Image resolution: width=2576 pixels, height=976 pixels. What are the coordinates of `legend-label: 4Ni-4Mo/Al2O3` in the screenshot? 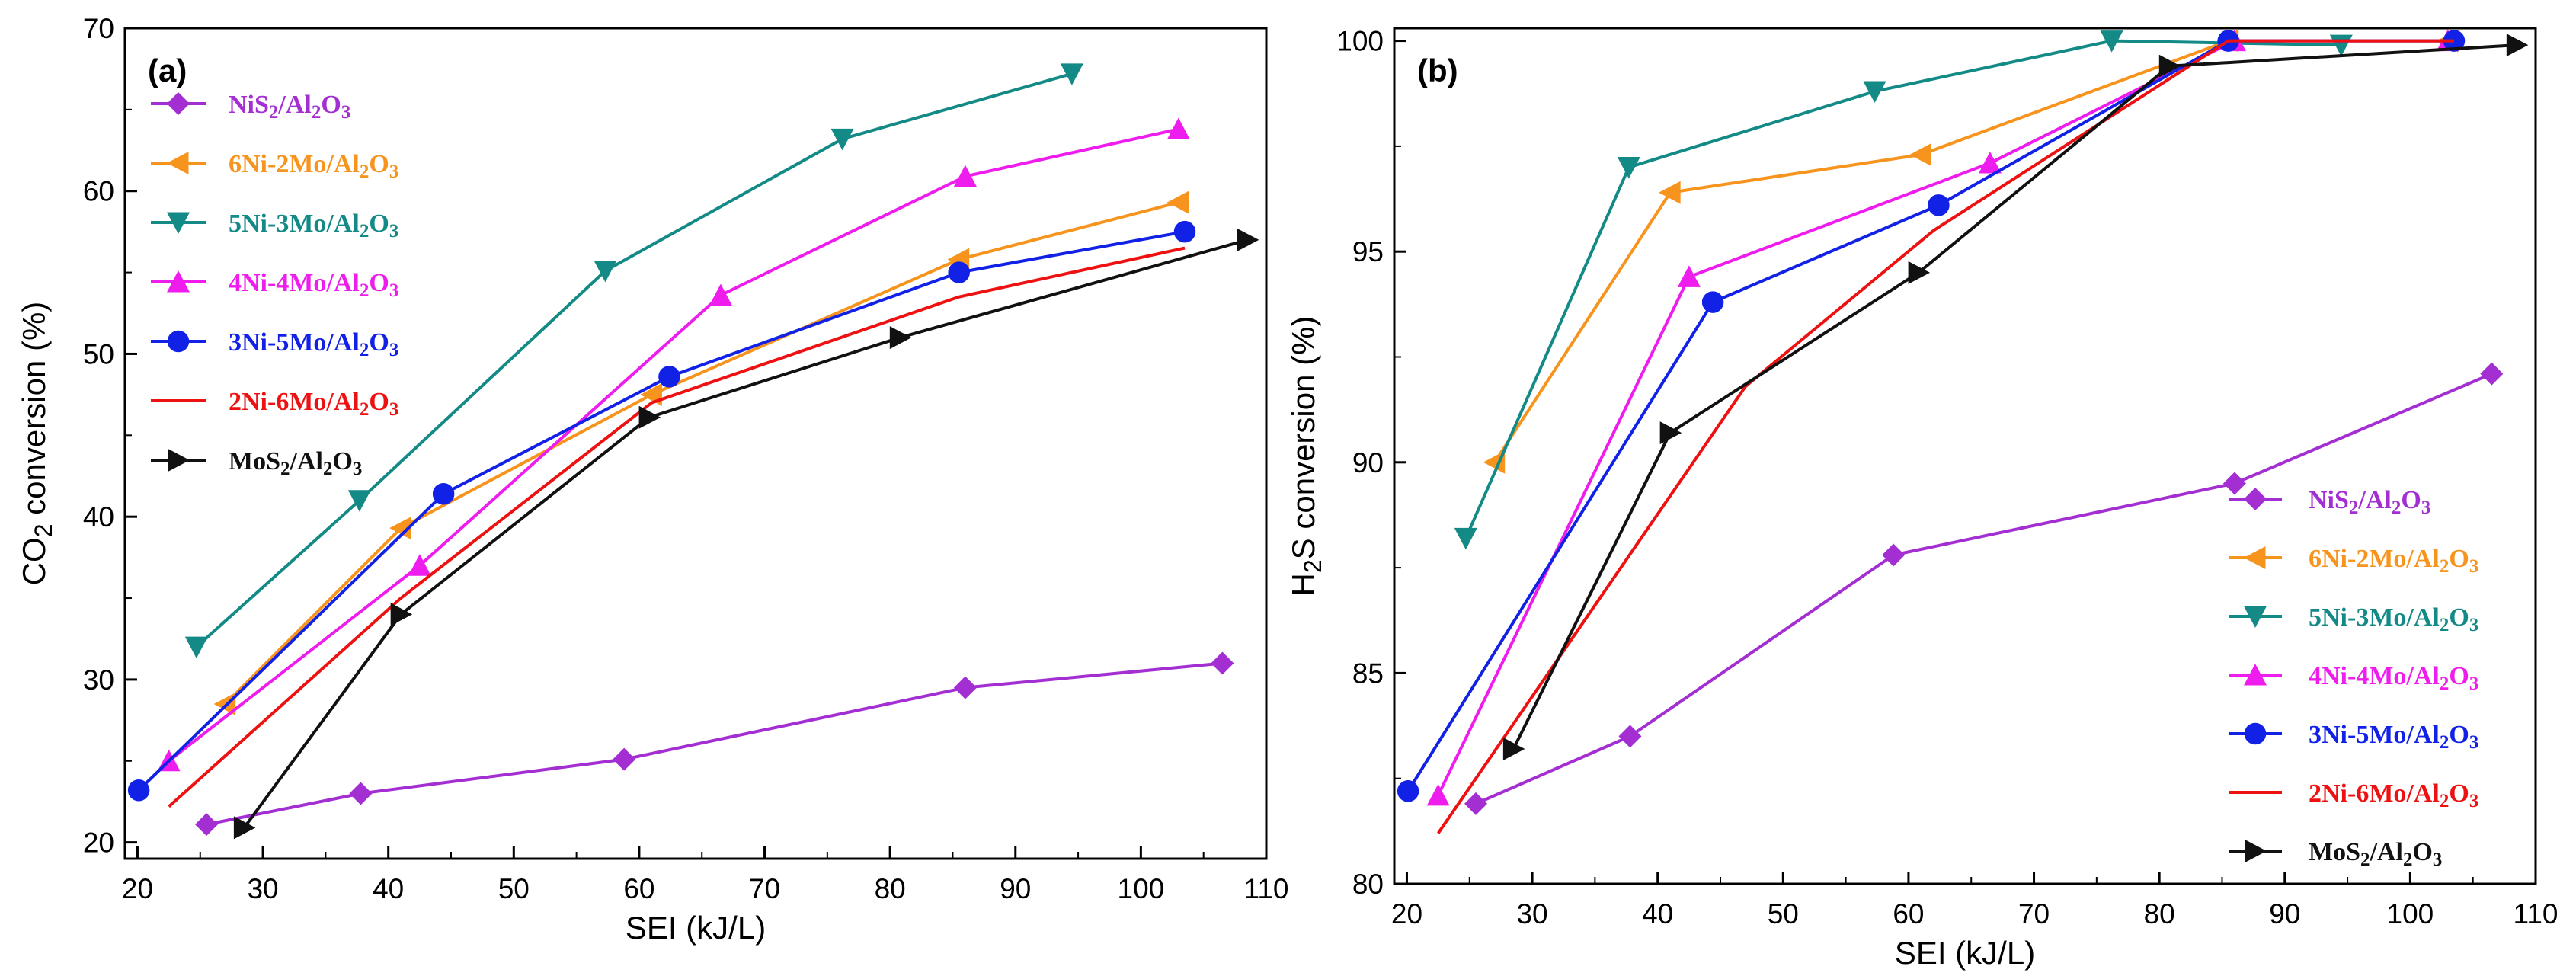 It's located at (313, 285).